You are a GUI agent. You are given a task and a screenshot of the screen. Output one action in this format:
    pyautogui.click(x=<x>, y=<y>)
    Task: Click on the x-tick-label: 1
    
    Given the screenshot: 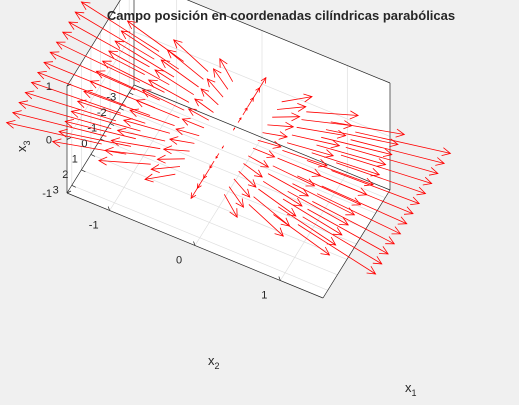 What is the action you would take?
    pyautogui.click(x=264, y=296)
    